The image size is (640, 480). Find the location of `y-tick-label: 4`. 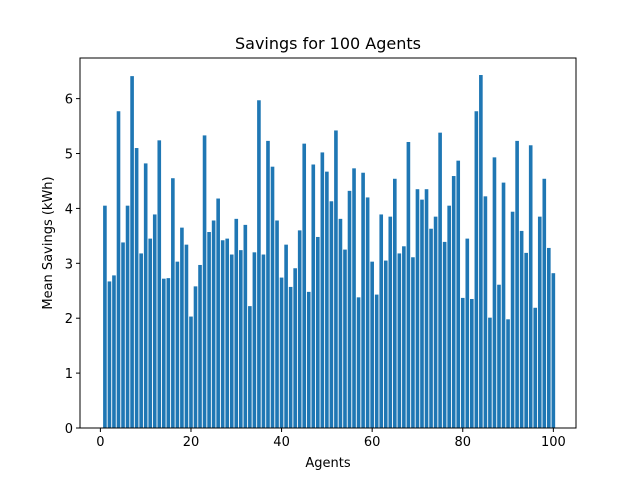

y-tick-label: 4 is located at coordinates (69, 209).